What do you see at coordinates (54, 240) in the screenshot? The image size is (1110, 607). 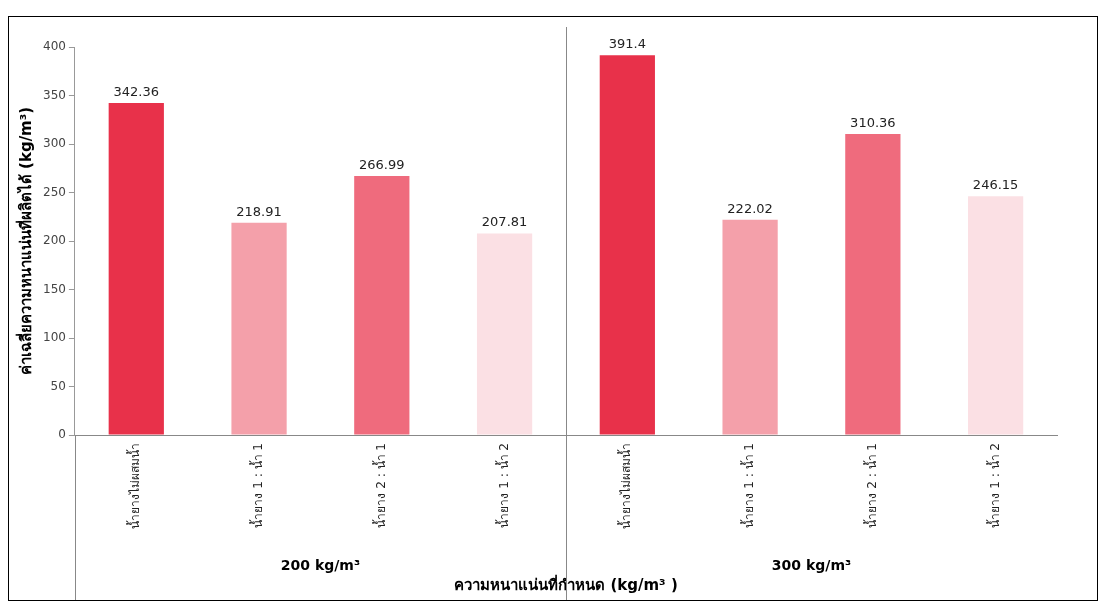 I see `y-tick-label: 200` at bounding box center [54, 240].